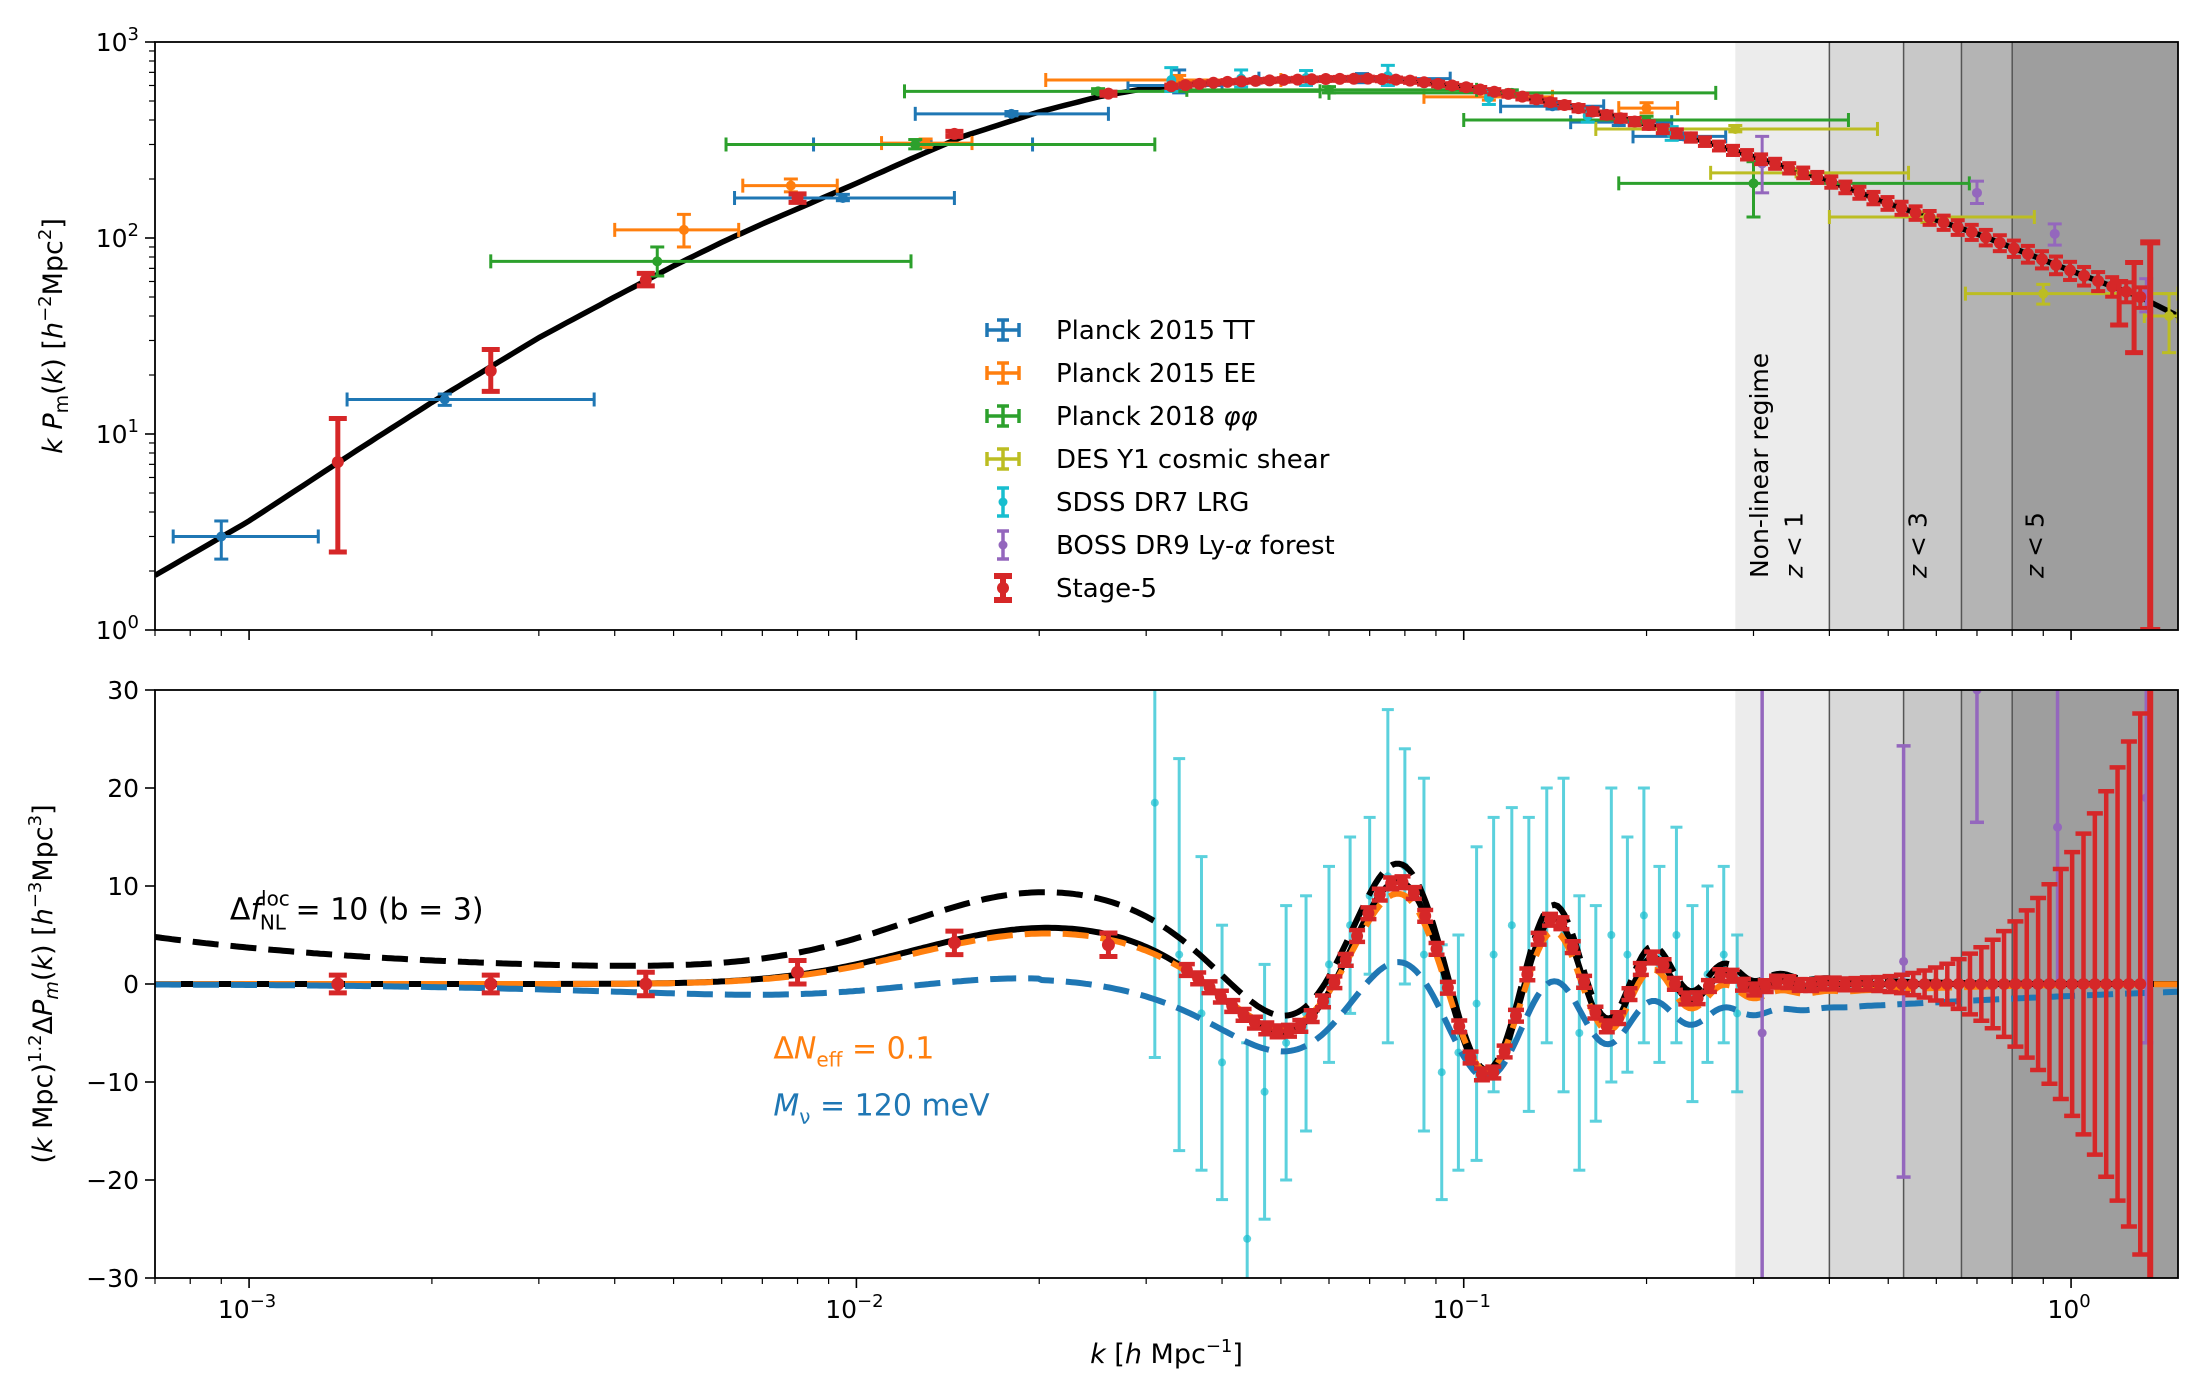 The image size is (2200, 1400). I want to click on bottom-y-axis-label: (k Mpc)1.2ΔPm(k) [h−3Mpc3], so click(44, 983).